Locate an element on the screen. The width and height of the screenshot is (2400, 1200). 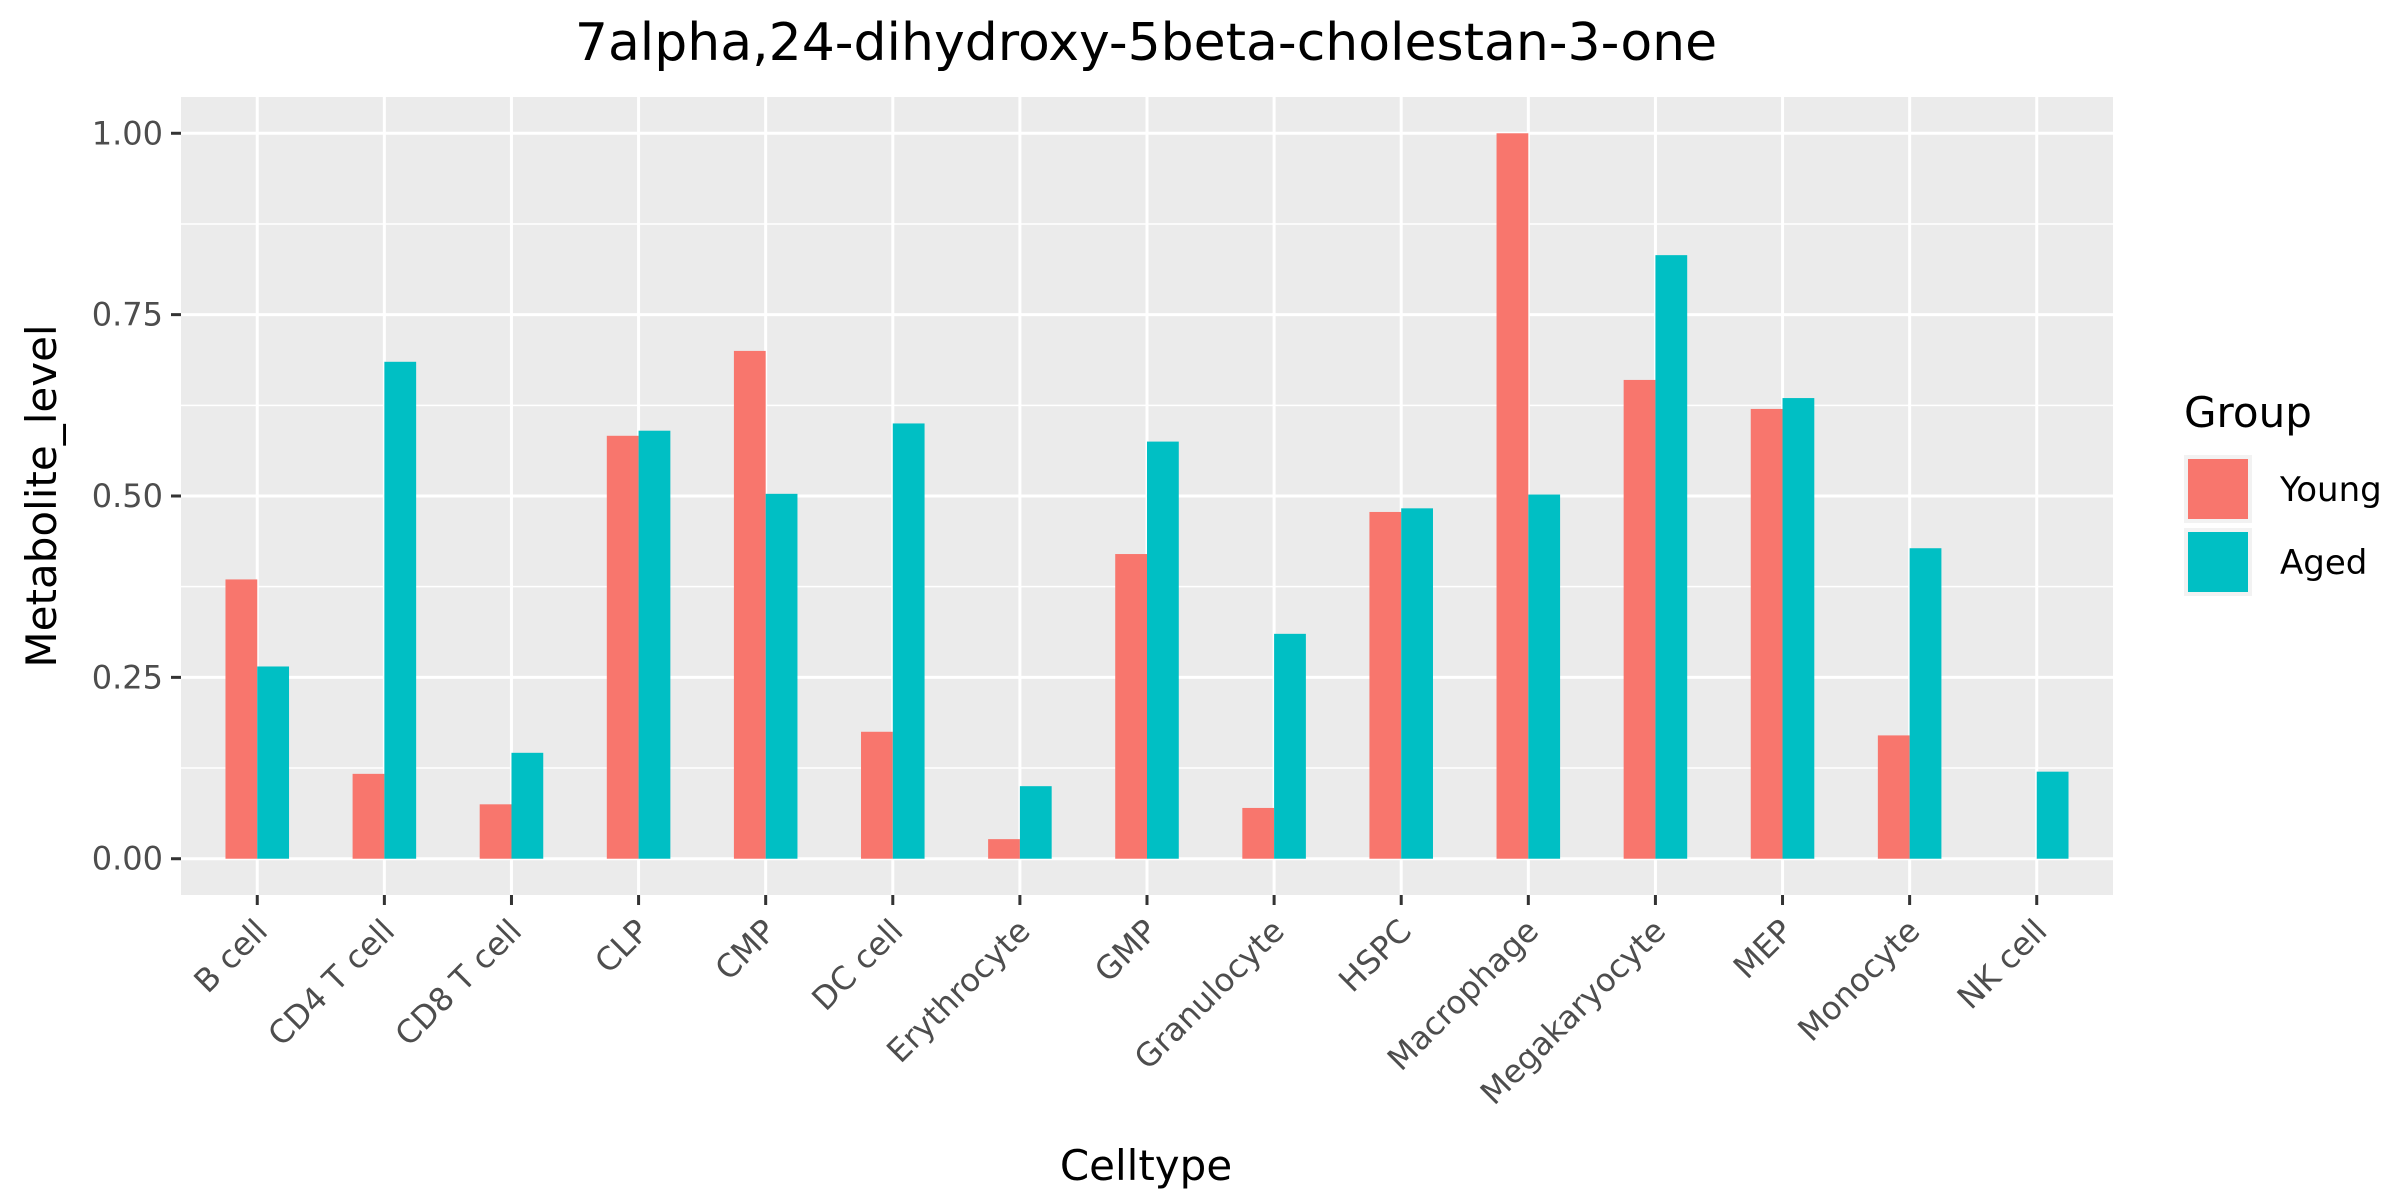
x-tick-label: NK cell is located at coordinates (2002, 964).